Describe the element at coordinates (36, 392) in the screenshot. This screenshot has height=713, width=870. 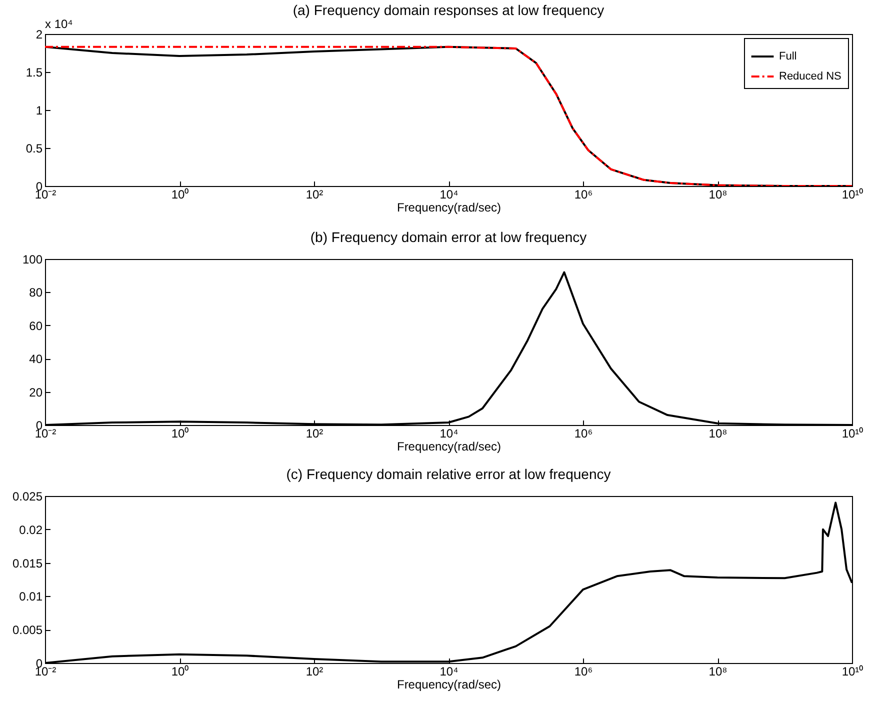
I see `y-tick-label: 20` at that location.